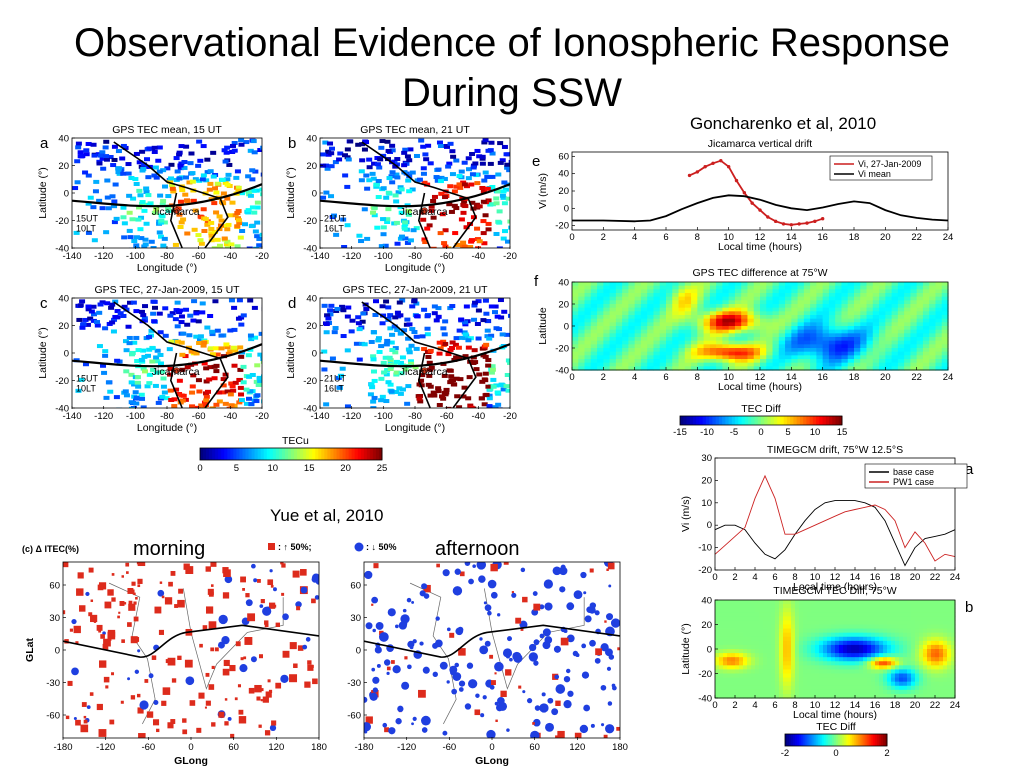 The width and height of the screenshot is (1024, 768). Describe the element at coordinates (855, 705) in the screenshot. I see `x-tick-label: 14` at that location.